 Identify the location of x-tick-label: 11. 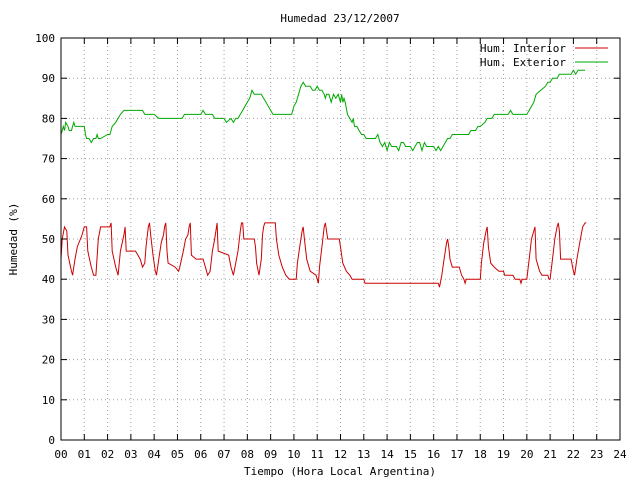
(317, 454).